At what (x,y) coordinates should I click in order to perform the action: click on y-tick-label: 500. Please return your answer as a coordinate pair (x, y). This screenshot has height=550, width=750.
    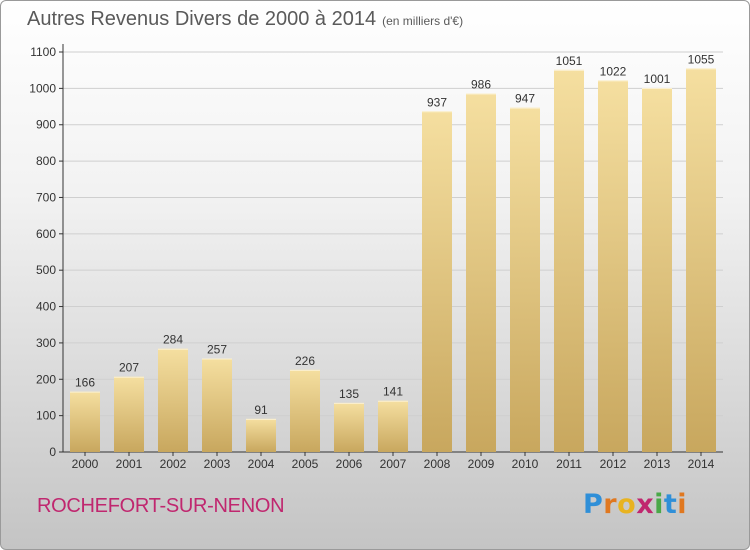
    Looking at the image, I should click on (46, 270).